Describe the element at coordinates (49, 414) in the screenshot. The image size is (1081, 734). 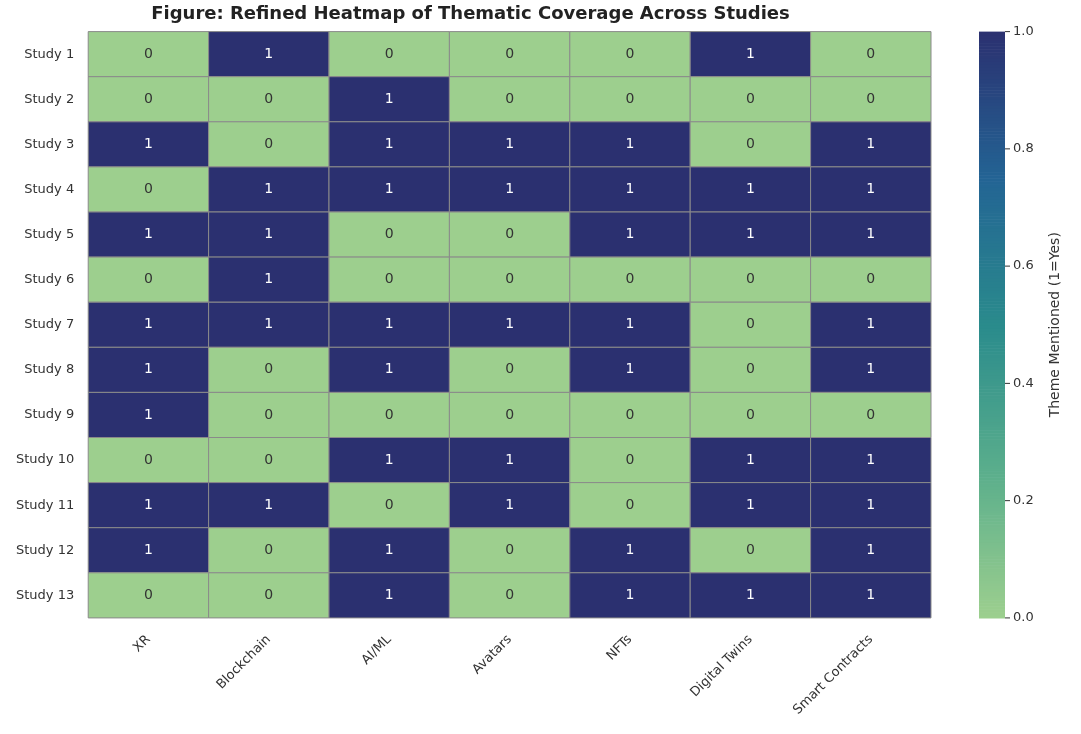
I see `y-tick-label: Study 9` at that location.